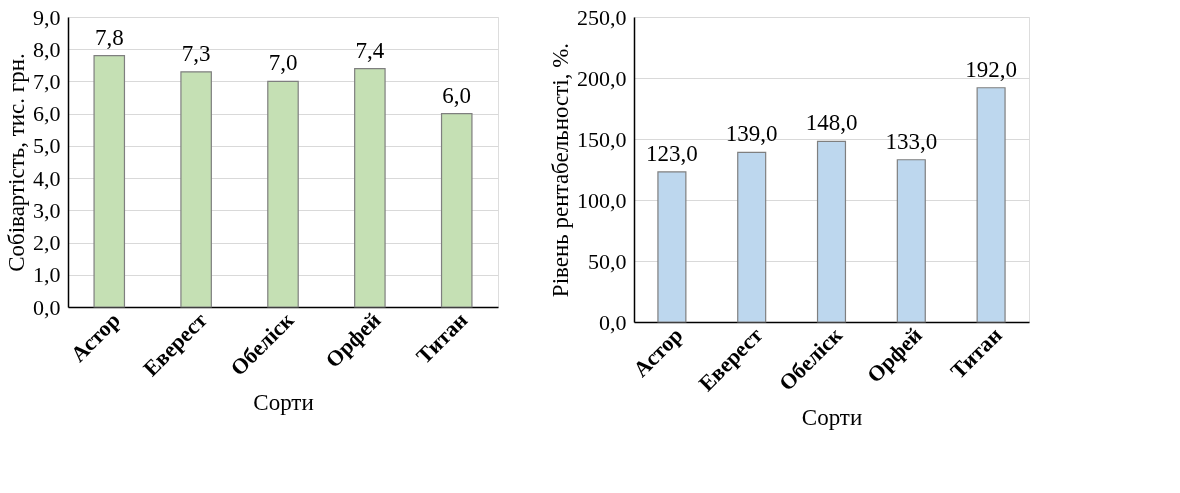 This screenshot has height=493, width=1180. Describe the element at coordinates (991, 69) in the screenshot. I see `data-label: 192,0` at that location.